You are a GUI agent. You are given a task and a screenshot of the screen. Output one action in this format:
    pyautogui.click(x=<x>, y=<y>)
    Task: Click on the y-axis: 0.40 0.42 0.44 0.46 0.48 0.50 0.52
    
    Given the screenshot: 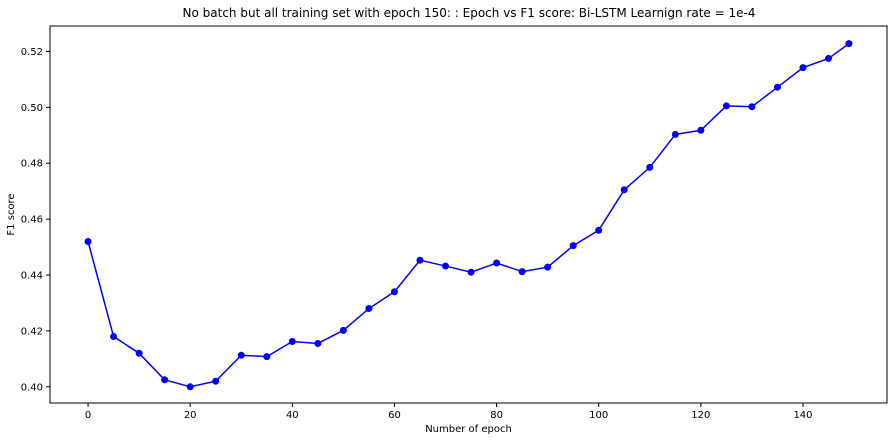 What is the action you would take?
    pyautogui.click(x=35, y=220)
    